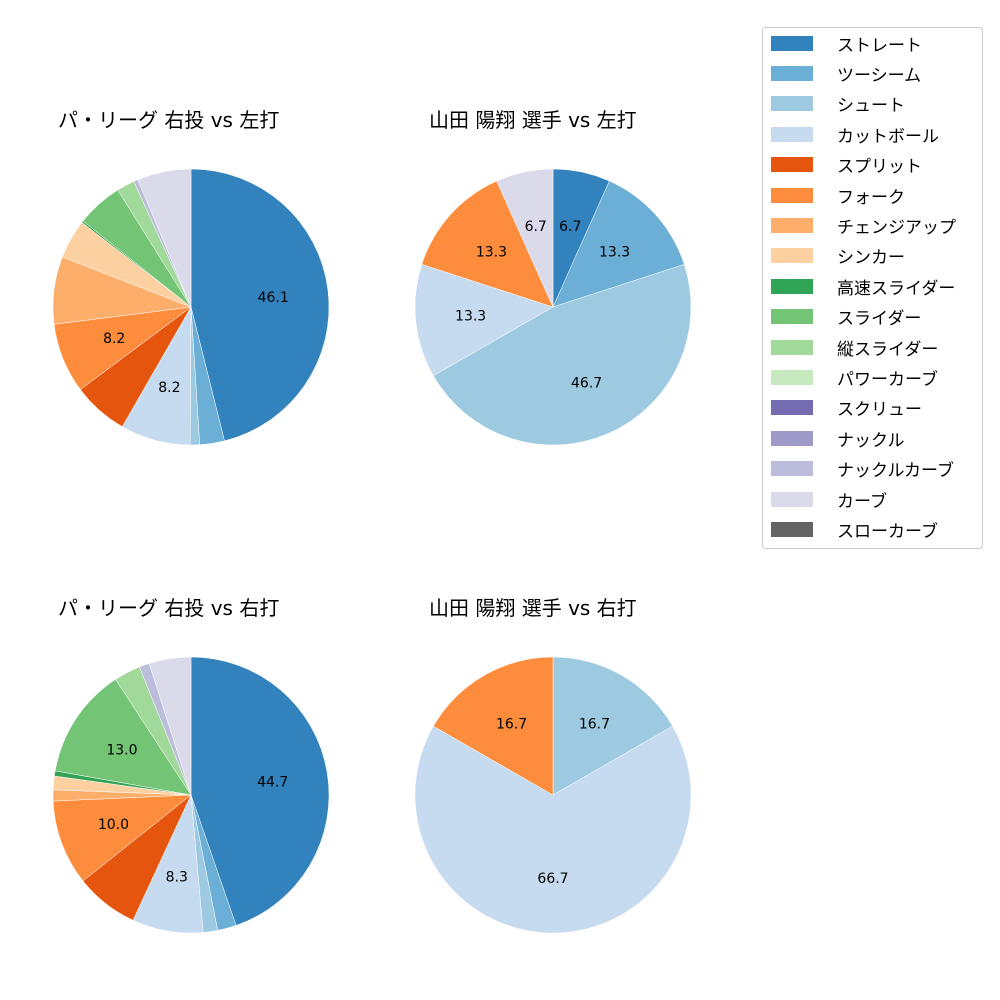 The image size is (1000, 1000). What do you see at coordinates (533, 608) in the screenshot?
I see `chart-title-bottom-right: 山田 陽翔 選手 vs 右打` at bounding box center [533, 608].